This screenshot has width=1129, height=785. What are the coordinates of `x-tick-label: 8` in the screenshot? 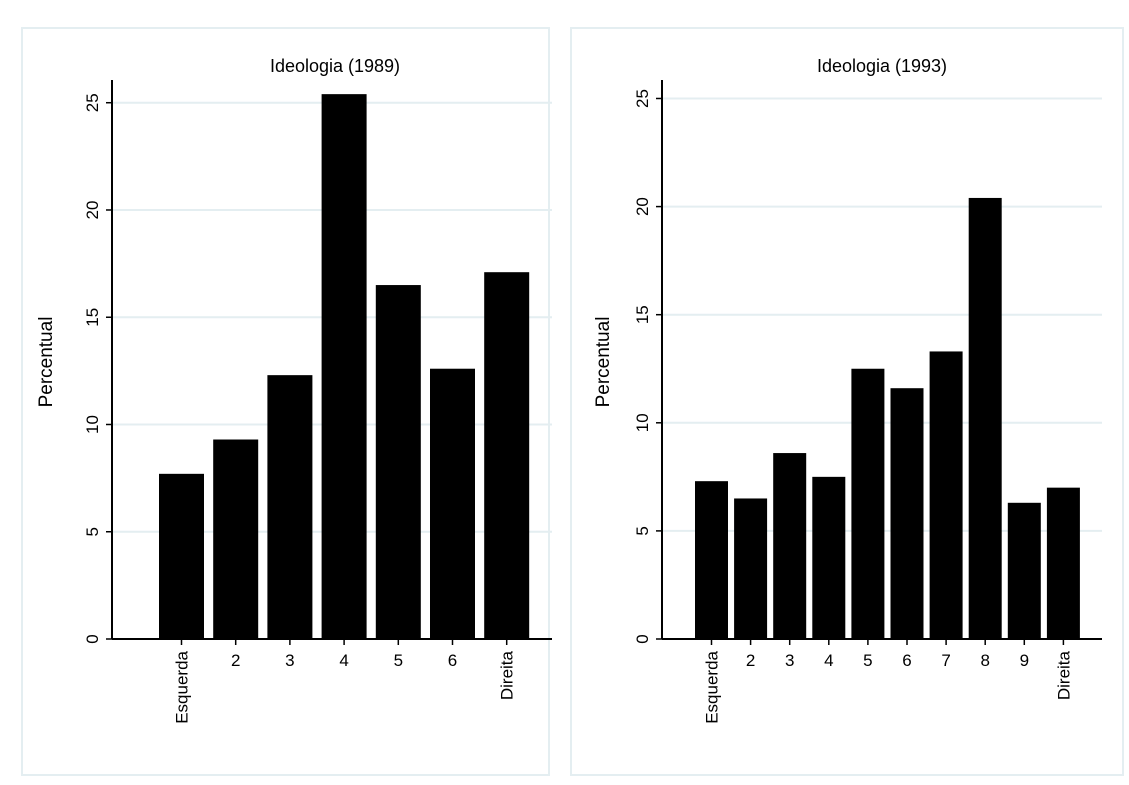 It's located at (984, 660).